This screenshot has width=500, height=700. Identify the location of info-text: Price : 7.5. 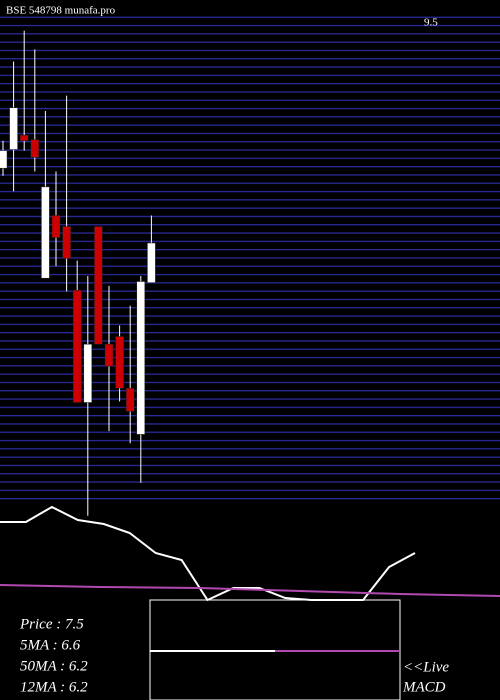
(51, 624).